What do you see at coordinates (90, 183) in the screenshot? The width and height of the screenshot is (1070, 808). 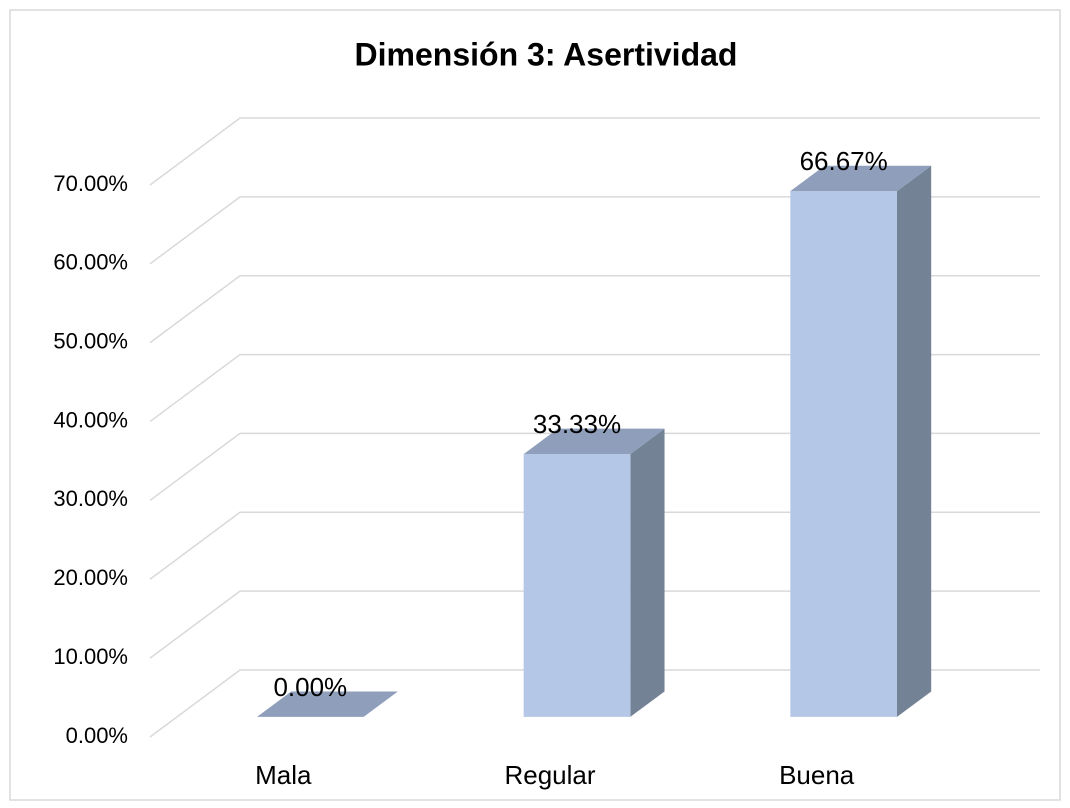 I see `y-tick-label: 70.00%` at bounding box center [90, 183].